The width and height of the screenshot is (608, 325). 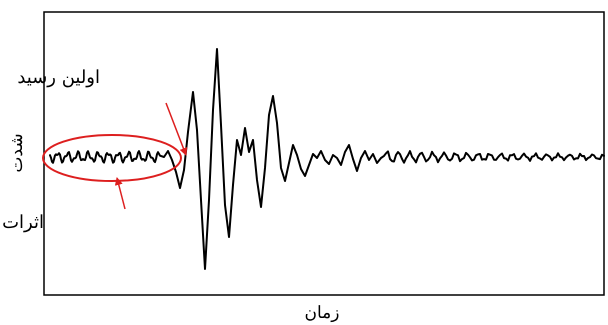 I want to click on near-field-arrow, so click(x=120, y=193).